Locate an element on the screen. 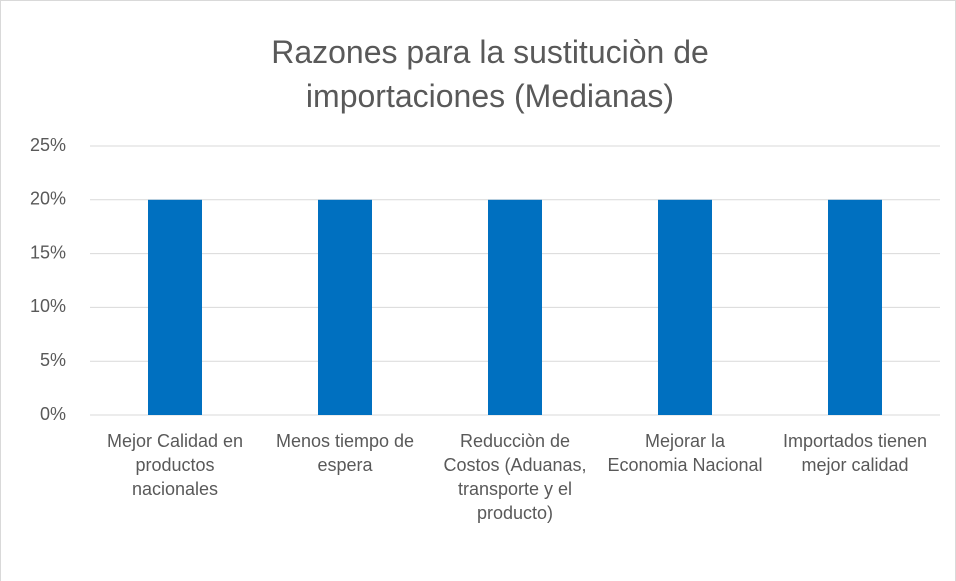  x-tick-label: Mejor Calidad en productos nacionales is located at coordinates (175, 465).